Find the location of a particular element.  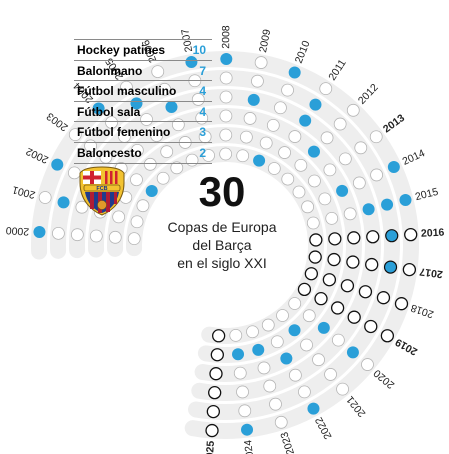

year-label-2021: 2021 is located at coordinates (356, 406).